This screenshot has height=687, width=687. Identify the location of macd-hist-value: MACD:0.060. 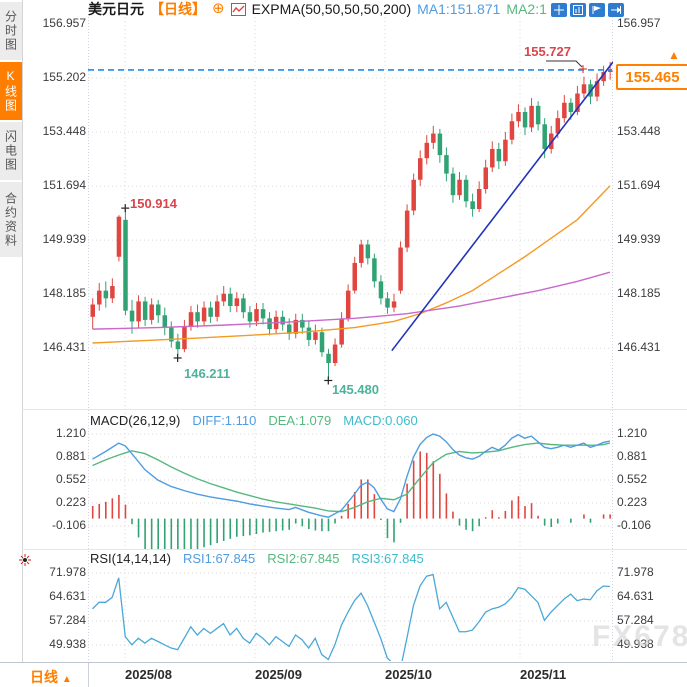
(380, 420).